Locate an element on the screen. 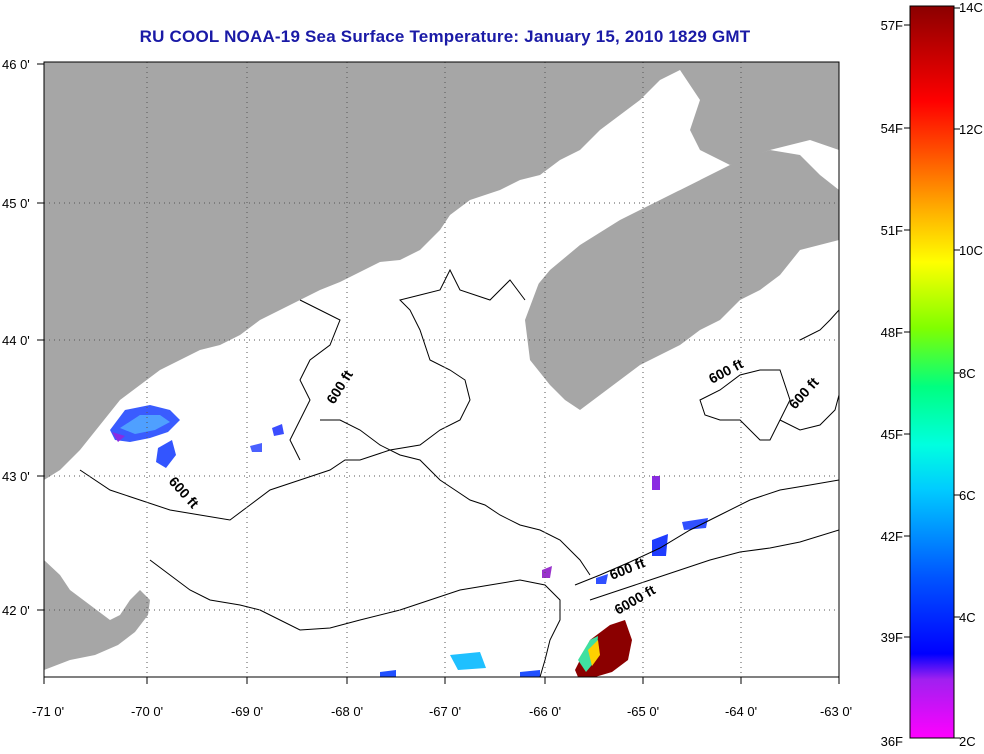 The height and width of the screenshot is (754, 984). colorbar-label-c: 4C is located at coordinates (967, 617).